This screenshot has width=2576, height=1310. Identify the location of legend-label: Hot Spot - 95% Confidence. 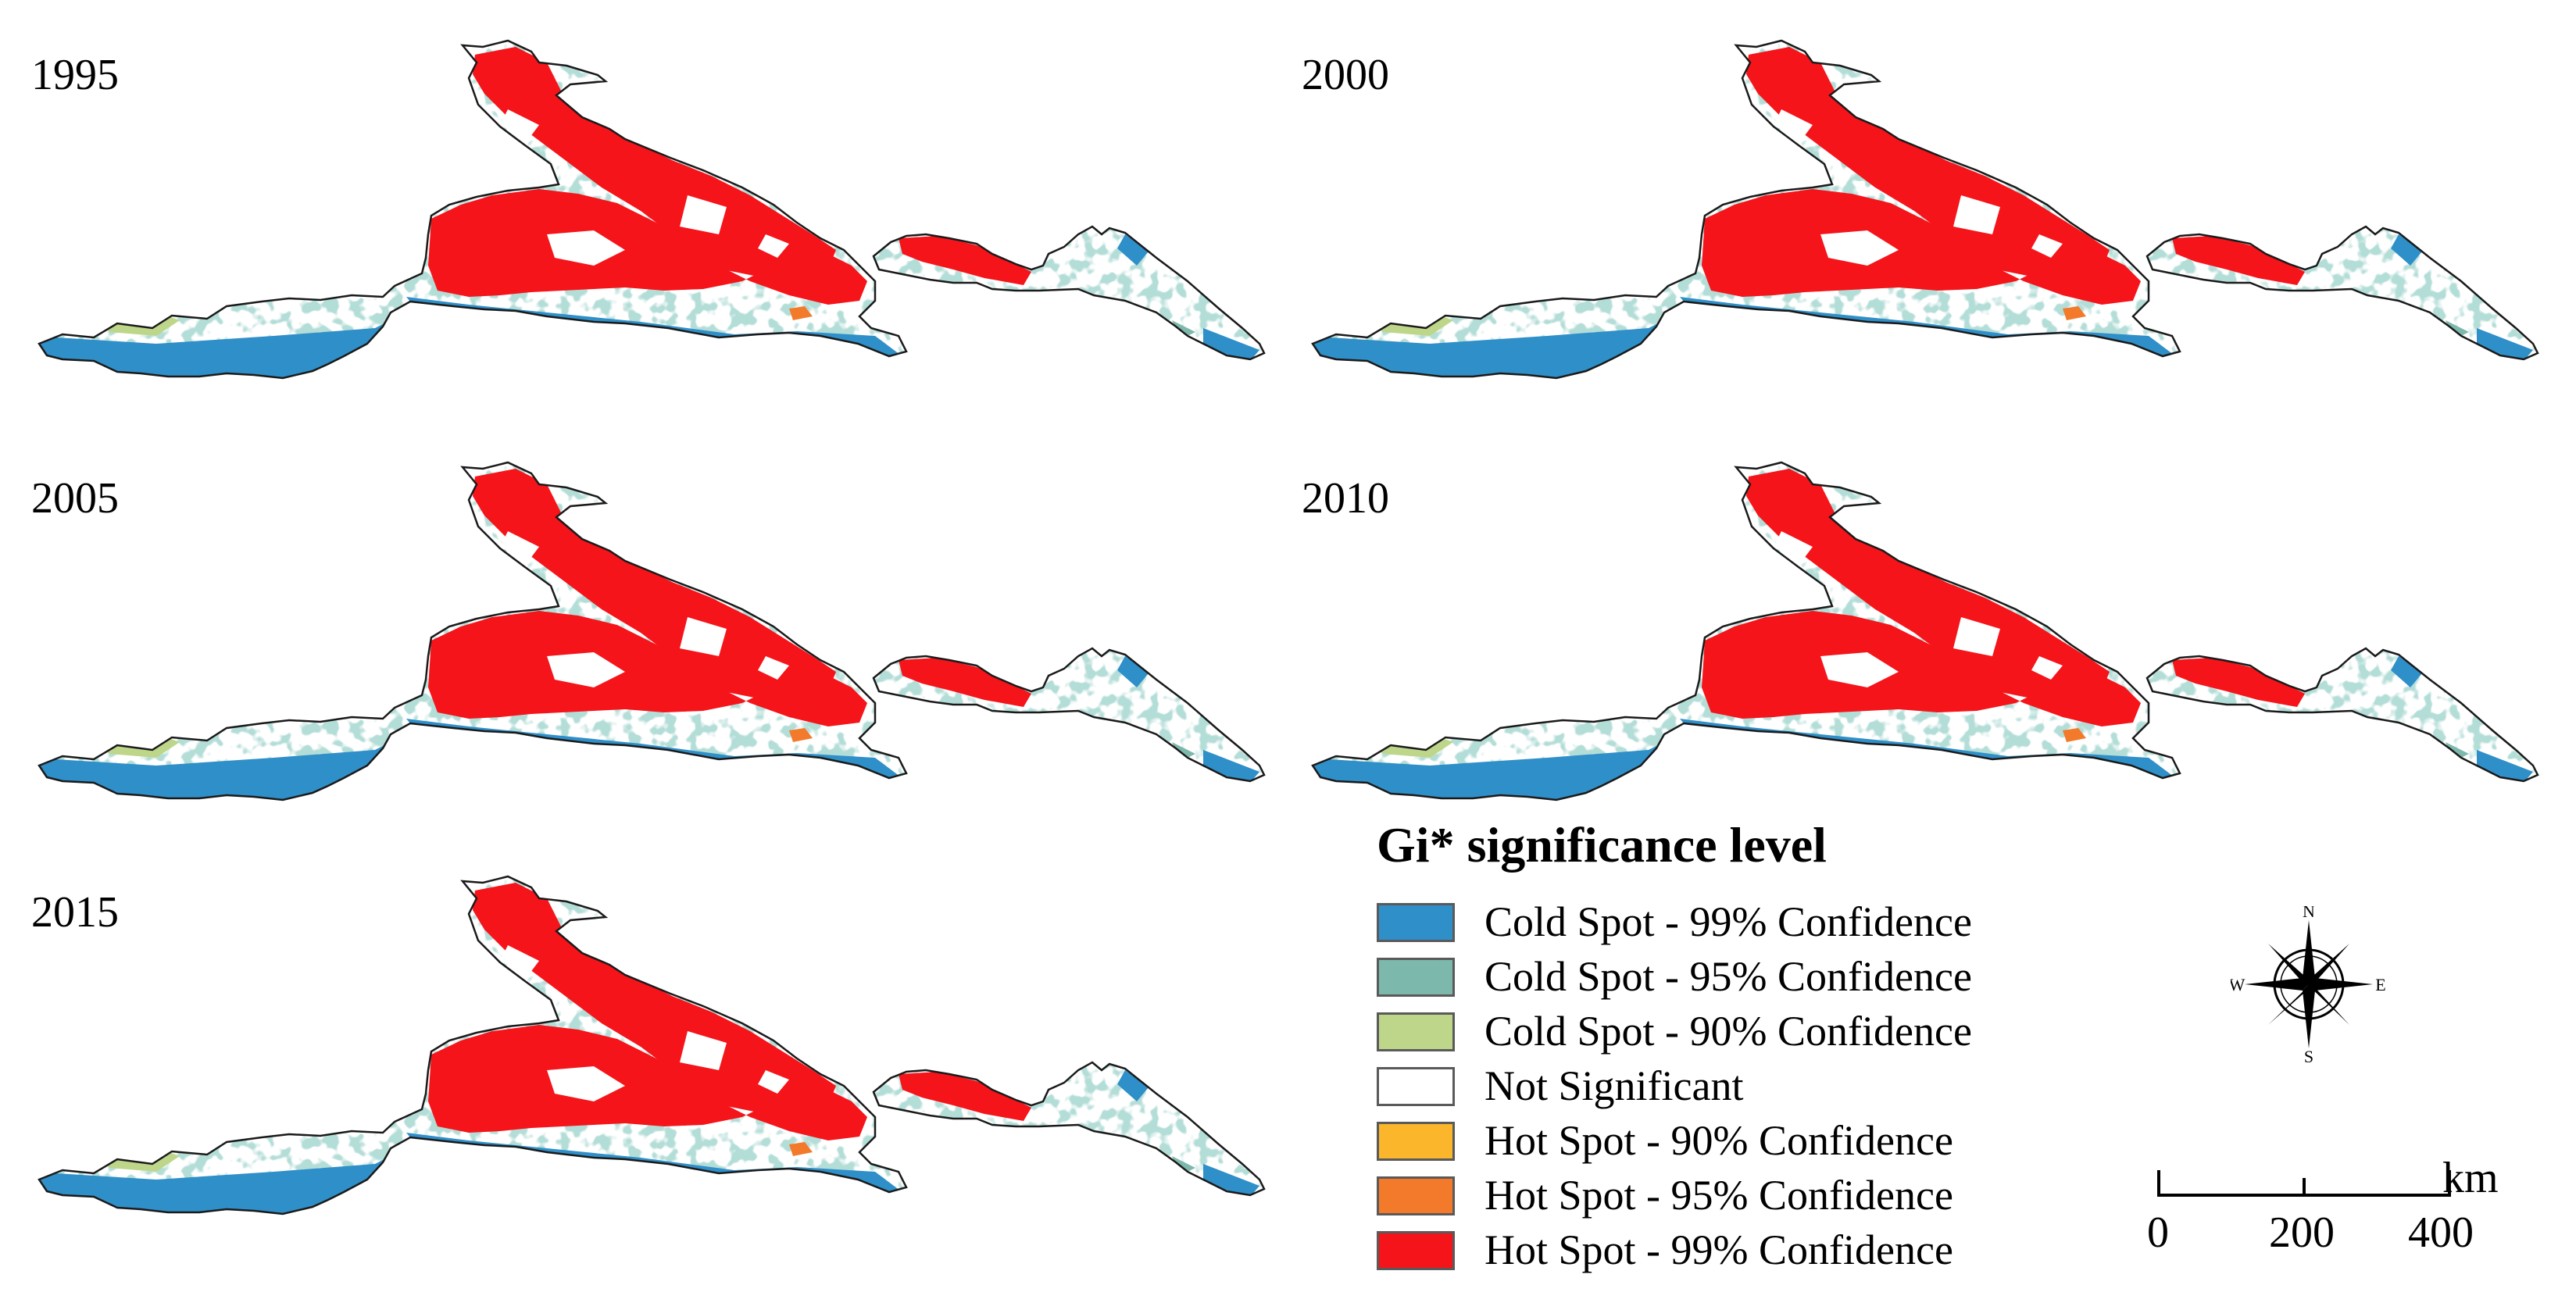
(1719, 1195).